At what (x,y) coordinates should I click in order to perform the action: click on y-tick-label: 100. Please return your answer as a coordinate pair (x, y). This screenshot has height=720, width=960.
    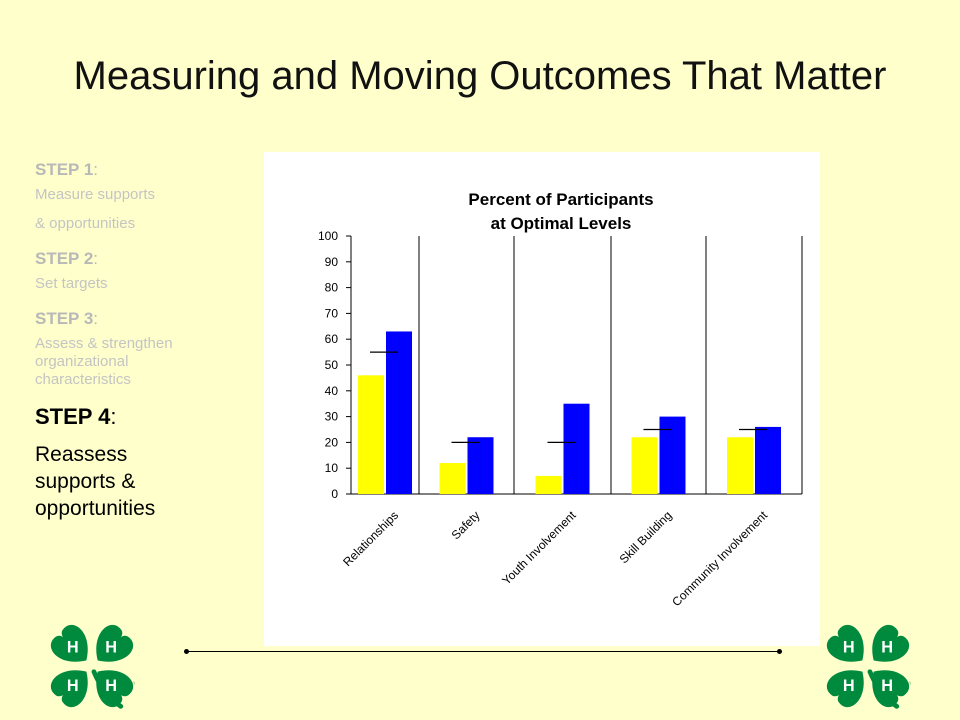
    Looking at the image, I should click on (328, 236).